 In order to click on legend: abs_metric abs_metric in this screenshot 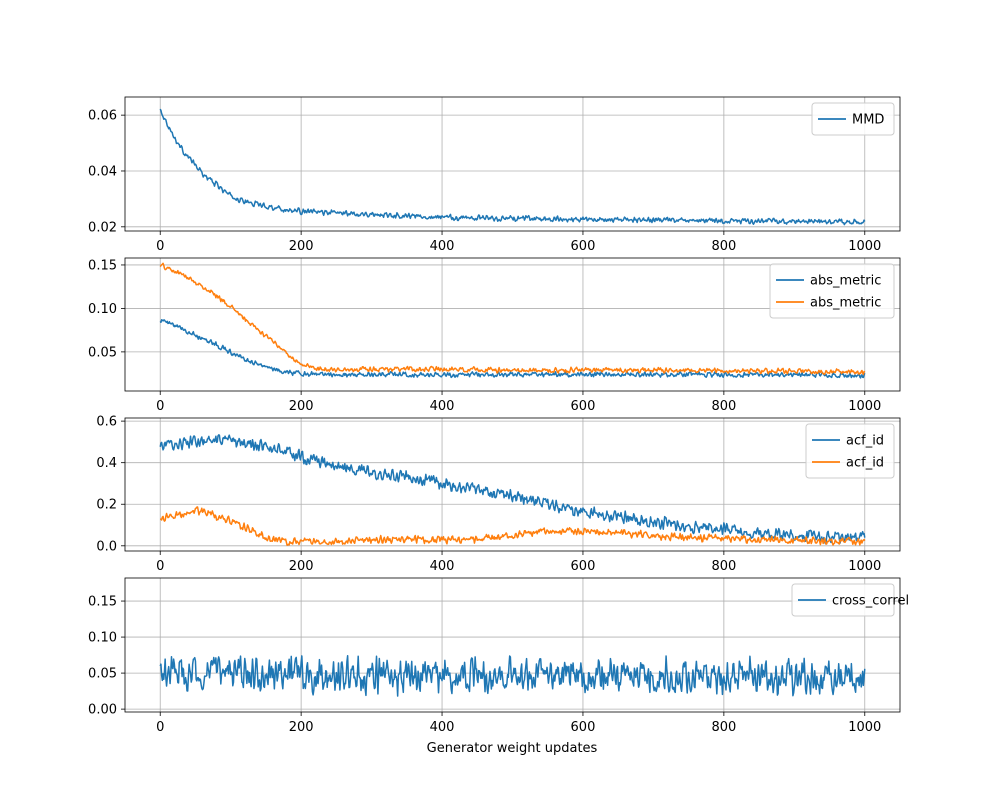, I will do `click(832, 291)`.